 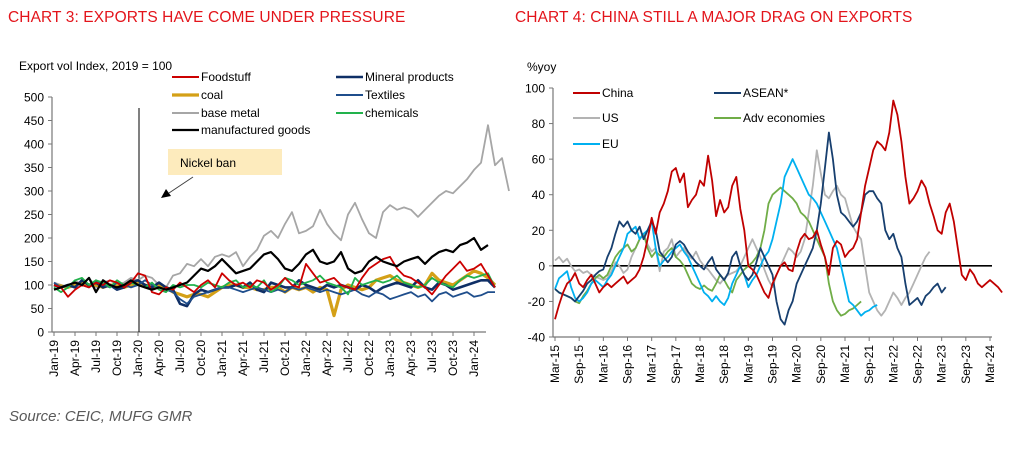 What do you see at coordinates (966, 364) in the screenshot?
I see `chart4-x-tick-label: Sep-23` at bounding box center [966, 364].